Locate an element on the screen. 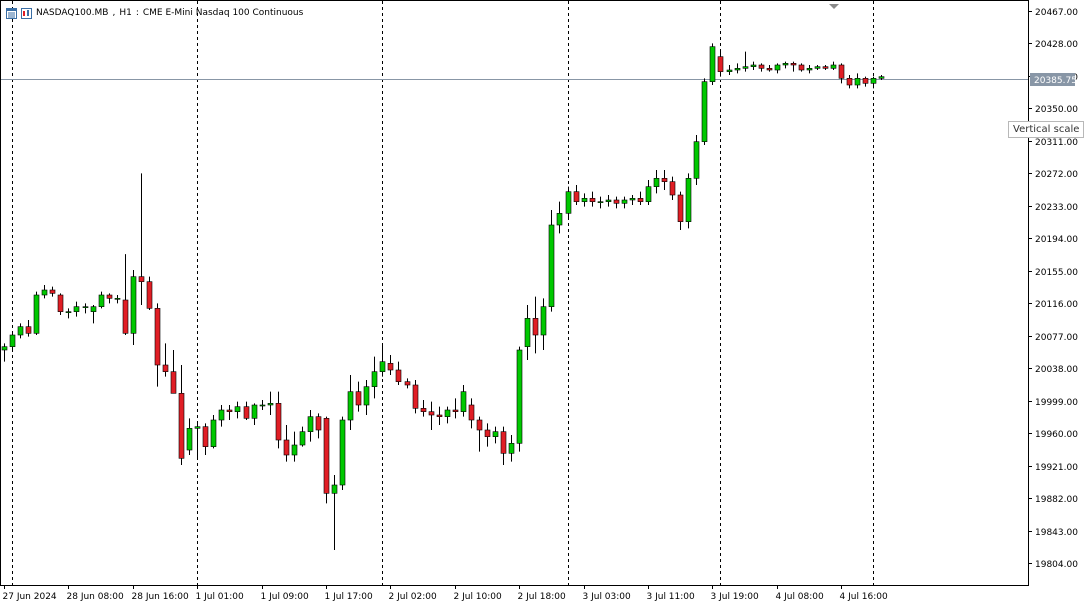  price-tick-label: 19804.00 is located at coordinates (1056, 565).